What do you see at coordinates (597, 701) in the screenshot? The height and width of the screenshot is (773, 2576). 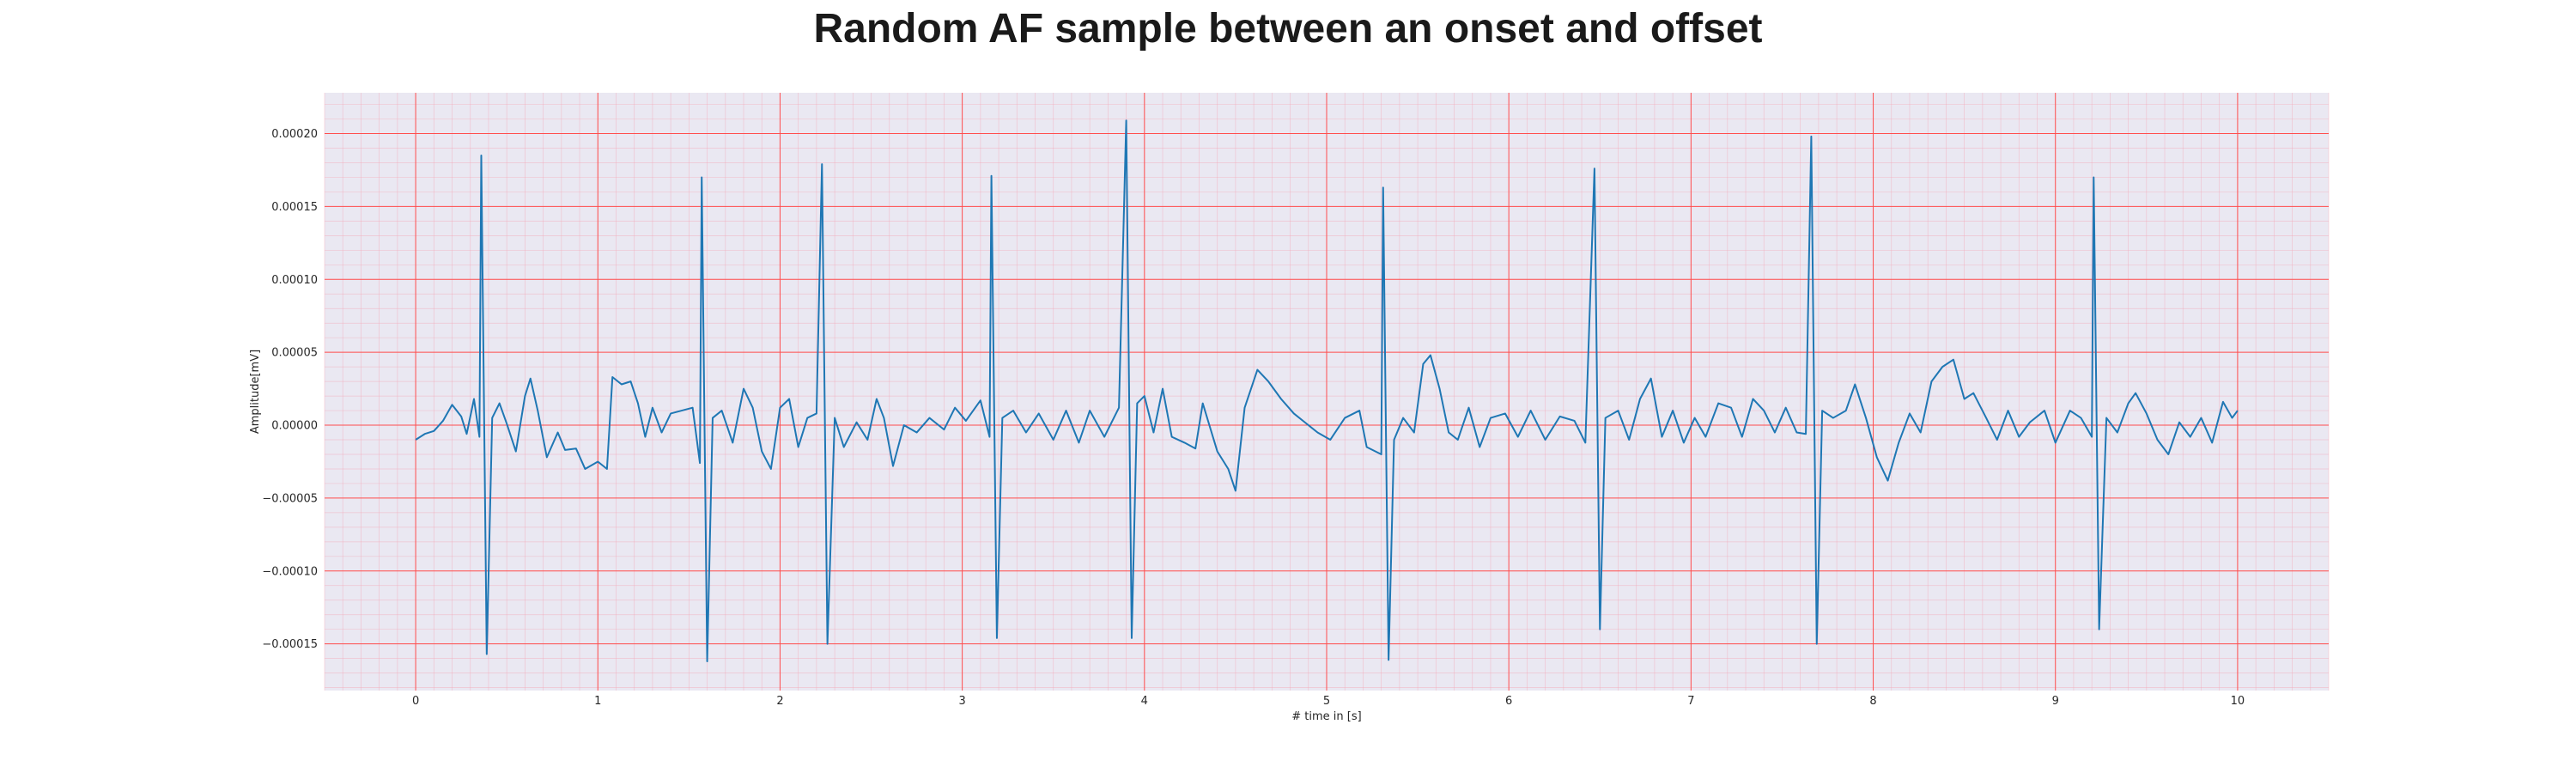 I see `x-tick-label: 1` at bounding box center [597, 701].